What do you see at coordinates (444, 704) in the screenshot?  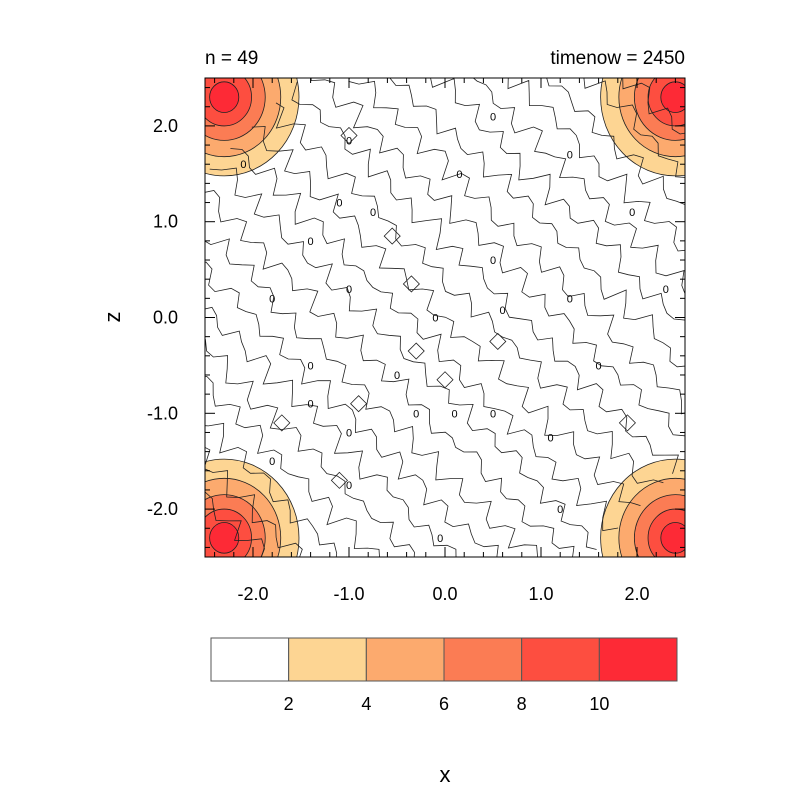 I see `colorbar-label: 6` at bounding box center [444, 704].